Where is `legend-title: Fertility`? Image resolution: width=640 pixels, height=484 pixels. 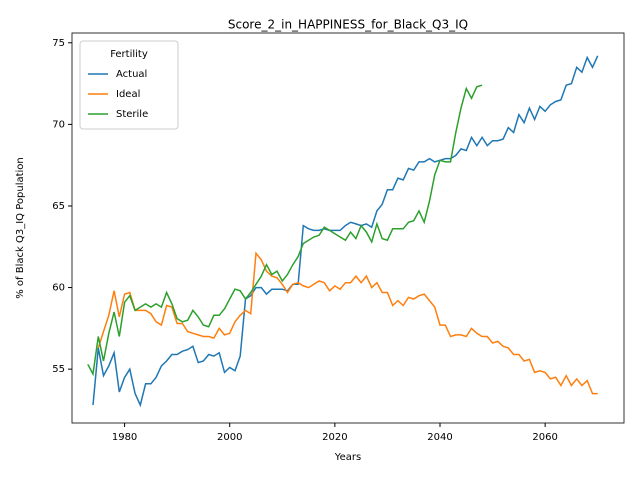 legend-title: Fertility is located at coordinates (129, 54).